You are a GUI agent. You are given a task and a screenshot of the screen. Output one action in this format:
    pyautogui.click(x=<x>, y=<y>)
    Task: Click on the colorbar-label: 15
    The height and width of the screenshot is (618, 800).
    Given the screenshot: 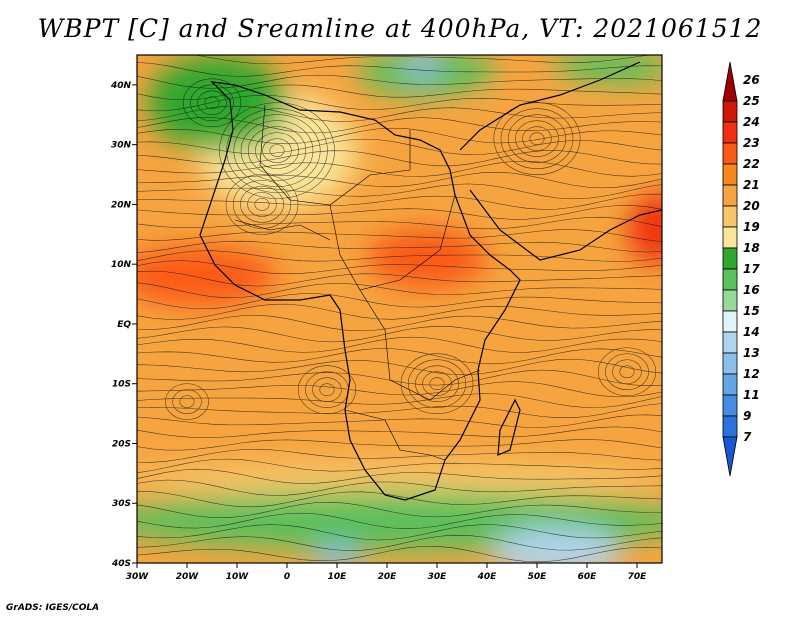 What is the action you would take?
    pyautogui.click(x=751, y=311)
    